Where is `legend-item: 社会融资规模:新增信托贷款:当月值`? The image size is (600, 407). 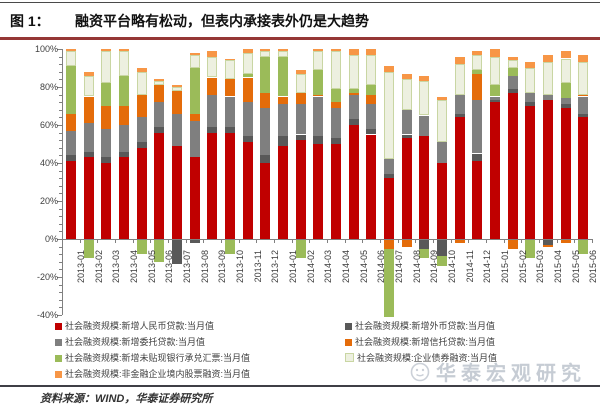 legend-item: 社会融资规模:新增信托贷款:当月值 is located at coordinates (420, 341).